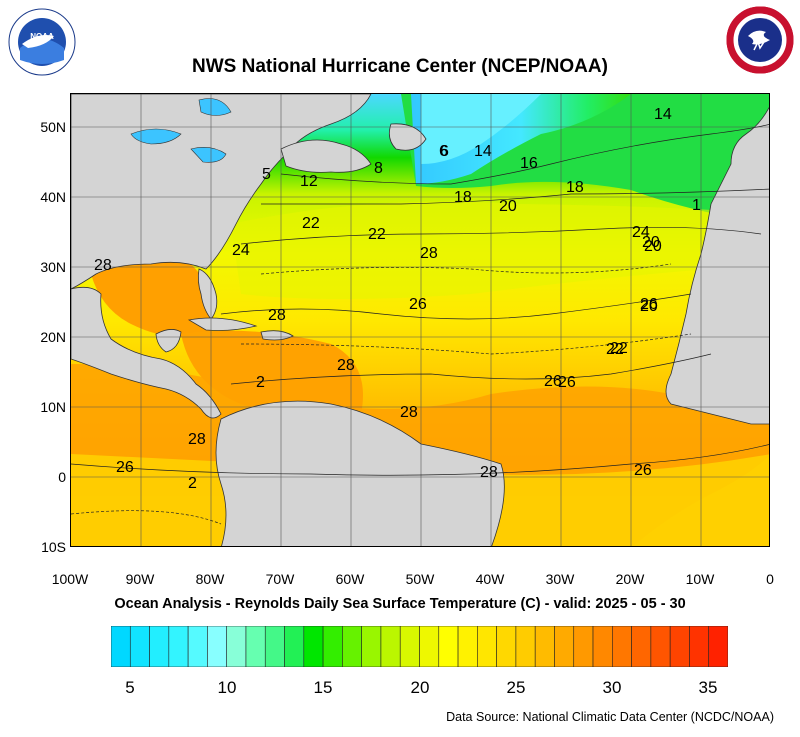 The width and height of the screenshot is (800, 737). I want to click on lat-label-50n: 50N, so click(53, 127).